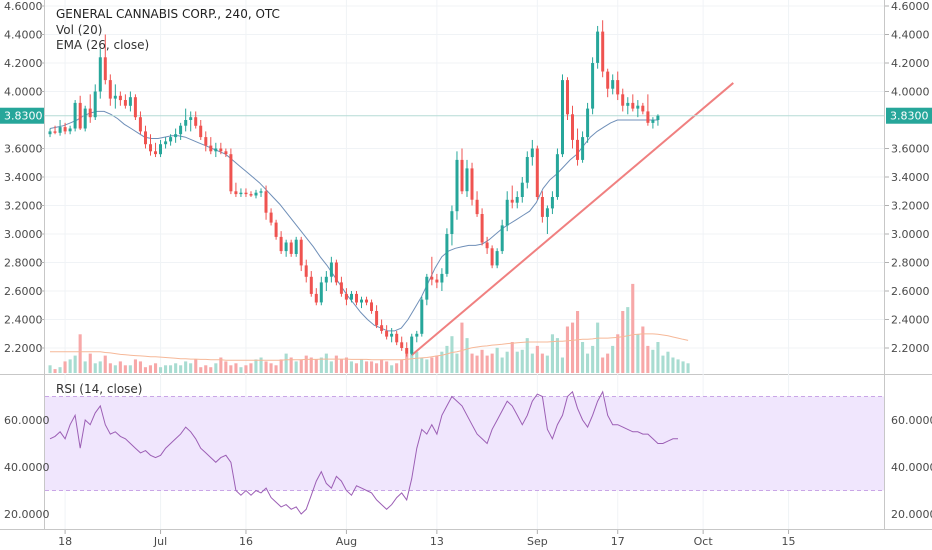 This screenshot has width=932, height=550. What do you see at coordinates (910, 92) in the screenshot?
I see `price-tick-label-right: 4.0000` at bounding box center [910, 92].